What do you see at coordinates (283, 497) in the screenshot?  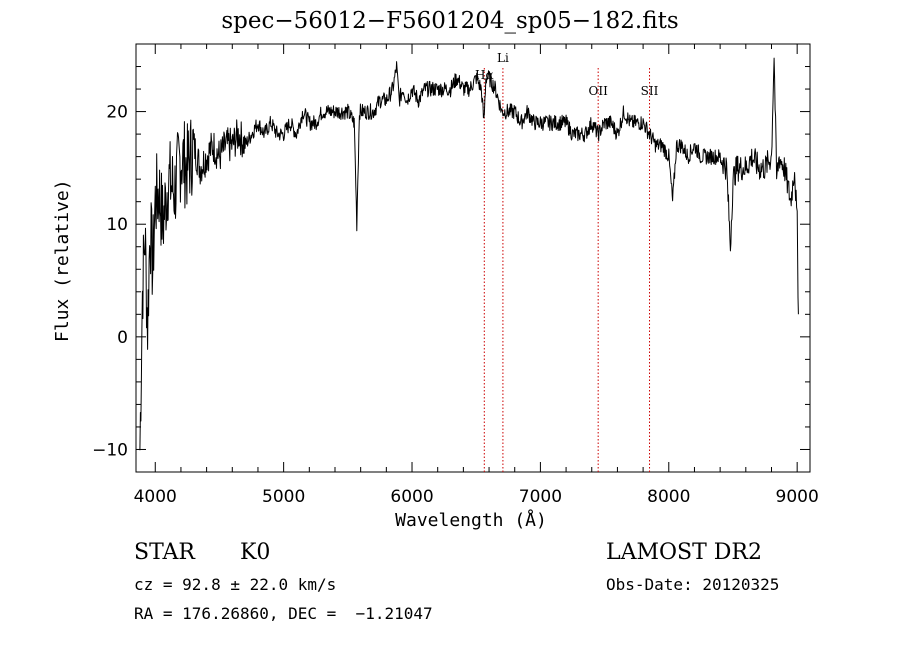 I see `x-tick-label: 5000` at bounding box center [283, 497].